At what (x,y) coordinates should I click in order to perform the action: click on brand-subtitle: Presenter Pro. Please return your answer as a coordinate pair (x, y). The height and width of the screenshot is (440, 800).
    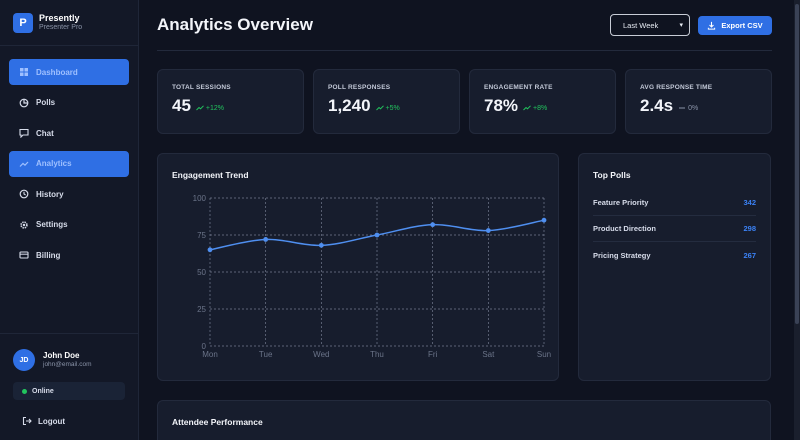
    Looking at the image, I should click on (61, 27).